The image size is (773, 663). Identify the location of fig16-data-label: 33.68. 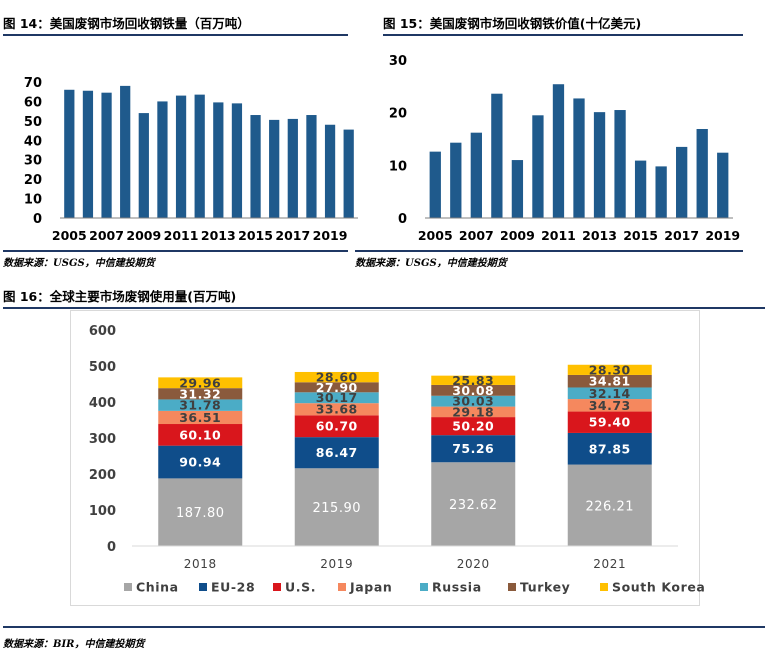
(337, 409).